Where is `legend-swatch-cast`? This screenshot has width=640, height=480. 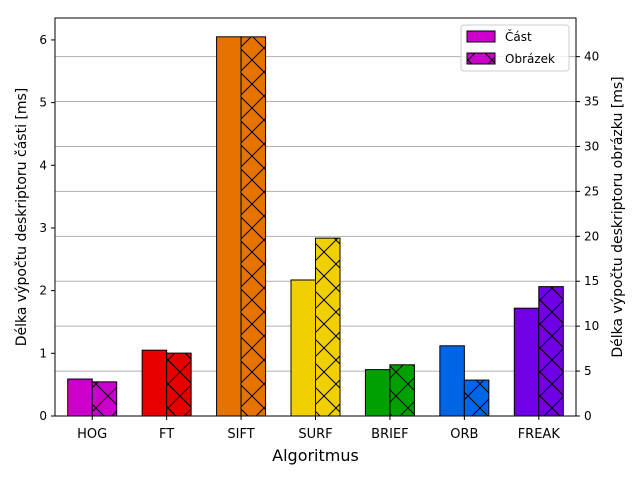
legend-swatch-cast is located at coordinates (481, 36).